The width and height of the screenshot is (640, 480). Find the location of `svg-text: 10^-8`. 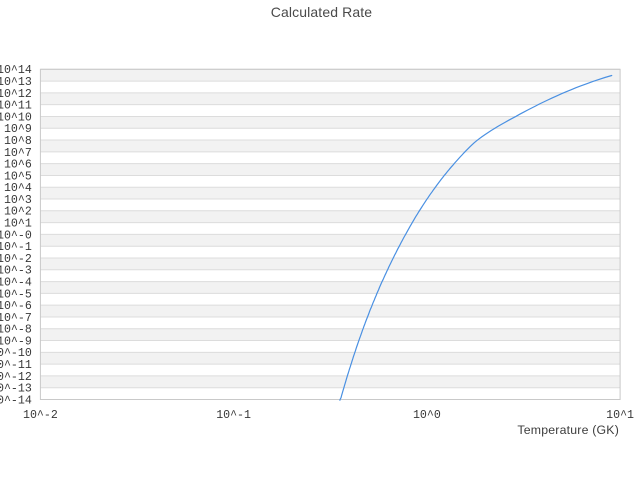

svg-text: 10^-8 is located at coordinates (16, 330).